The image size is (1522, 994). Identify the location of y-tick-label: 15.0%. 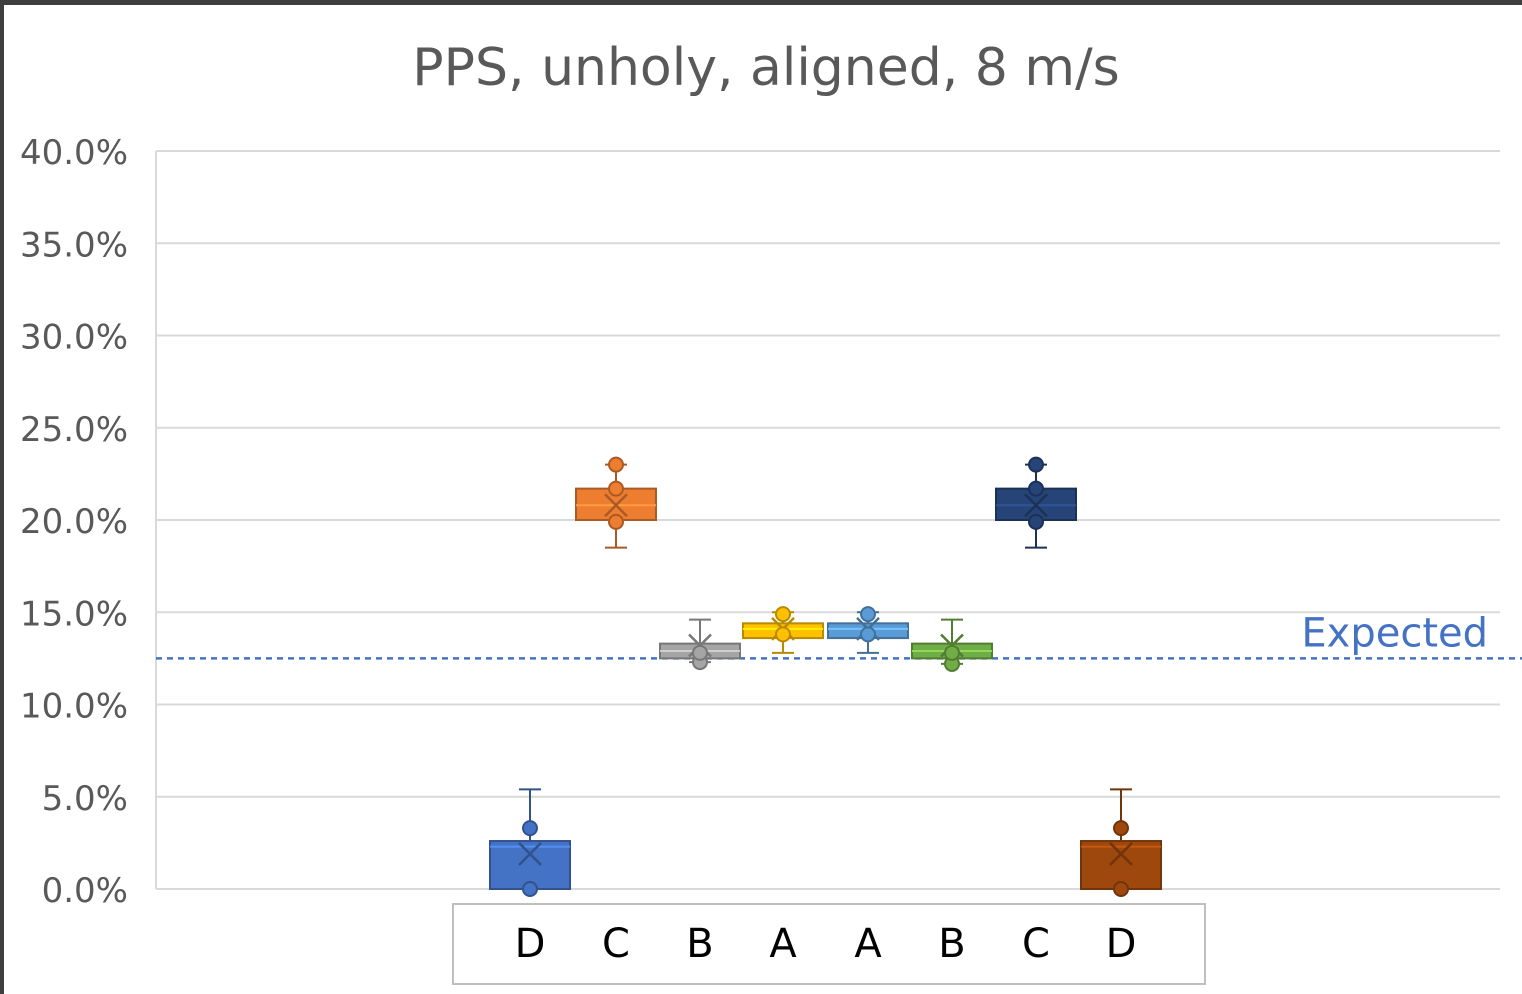
(74, 614).